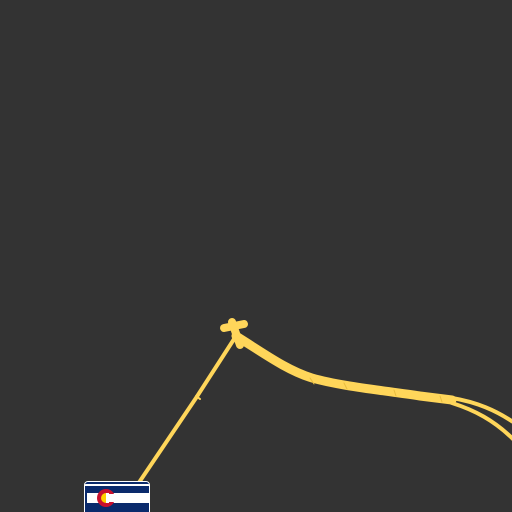 The image size is (512, 512). I want to click on road-spur, so click(198, 397).